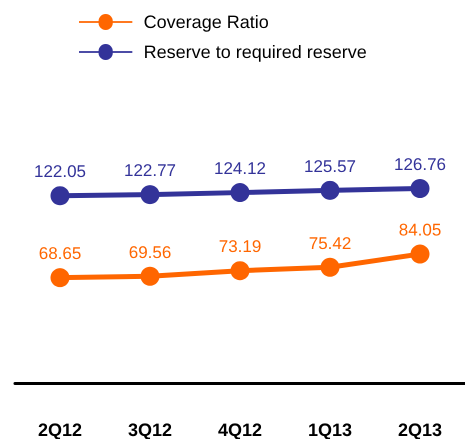 The height and width of the screenshot is (447, 465). Describe the element at coordinates (330, 243) in the screenshot. I see `data-label: 75.42` at that location.